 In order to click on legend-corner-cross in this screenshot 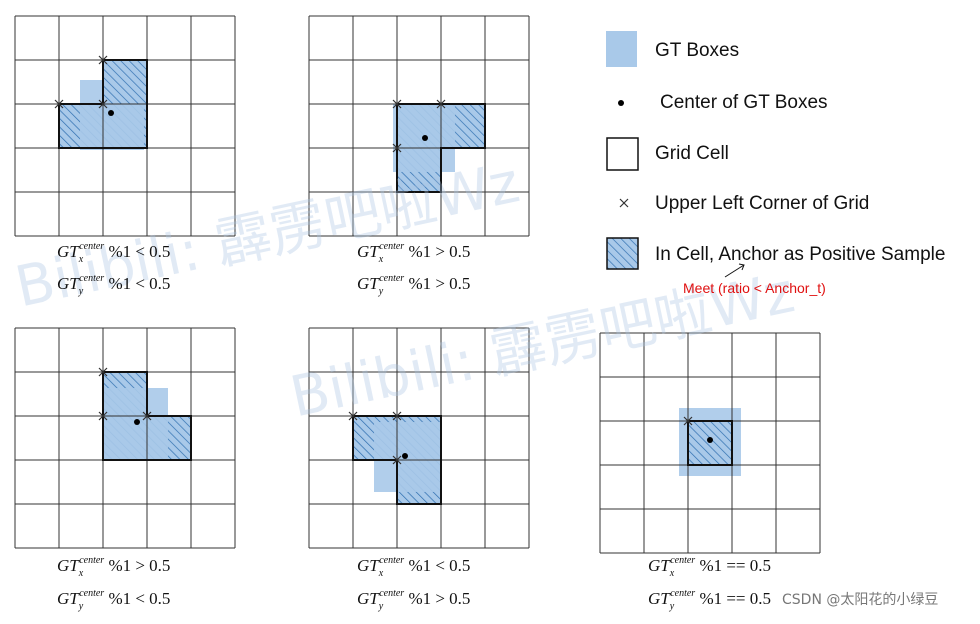, I will do `click(624, 203)`.